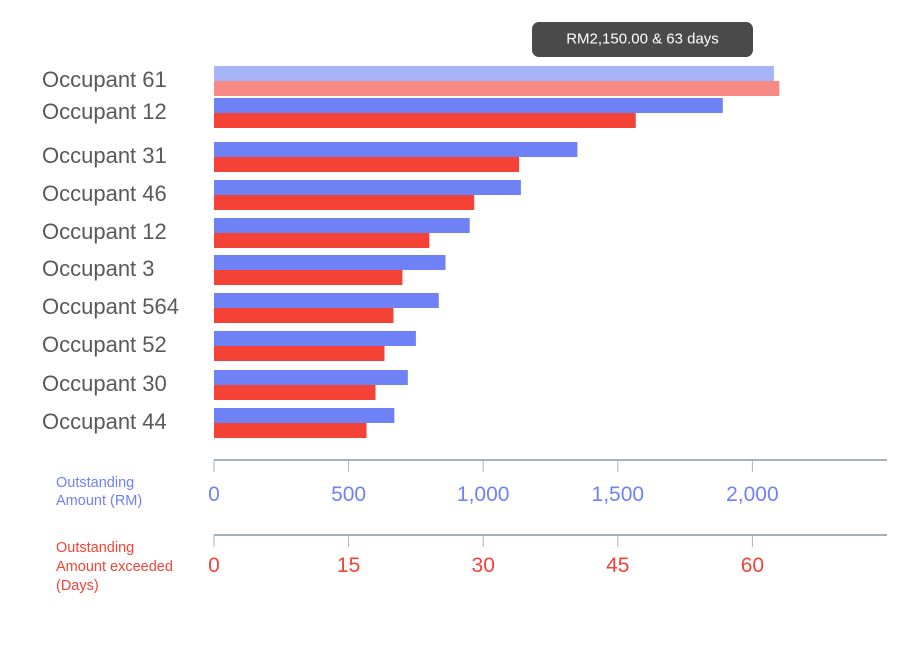  Describe the element at coordinates (104, 79) in the screenshot. I see `category-label: Occupant 61` at that location.